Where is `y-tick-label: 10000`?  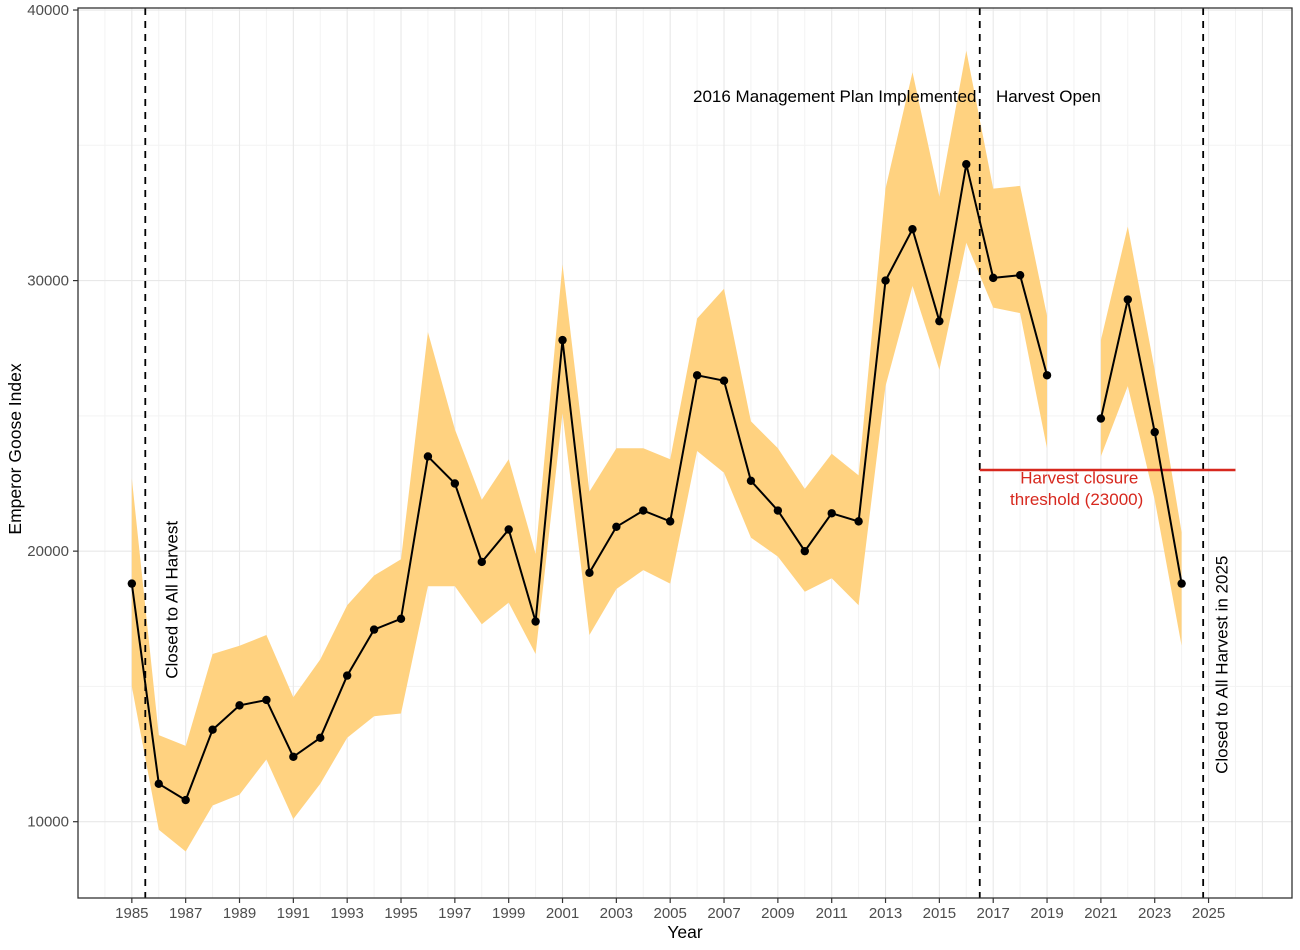 y-tick-label: 10000 is located at coordinates (48, 822).